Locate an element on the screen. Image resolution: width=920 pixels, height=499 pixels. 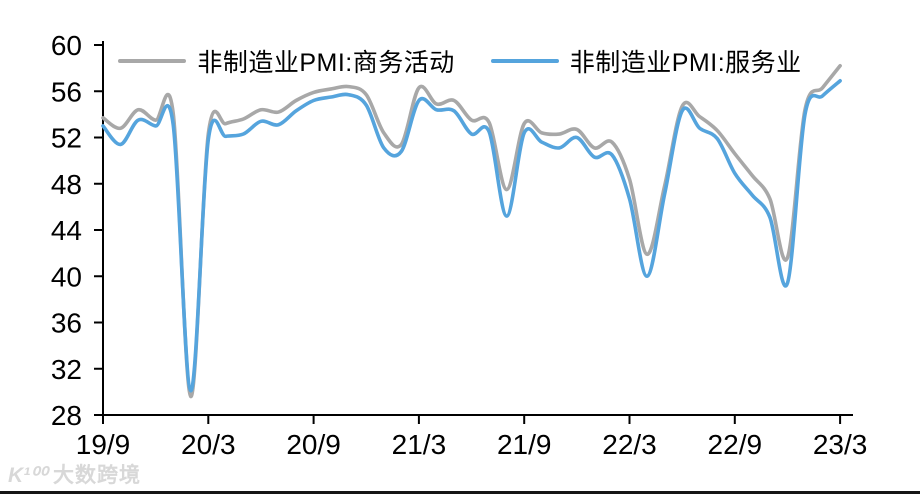
legend-item-services: 非制造业PMI:服务业 is located at coordinates (646, 61).